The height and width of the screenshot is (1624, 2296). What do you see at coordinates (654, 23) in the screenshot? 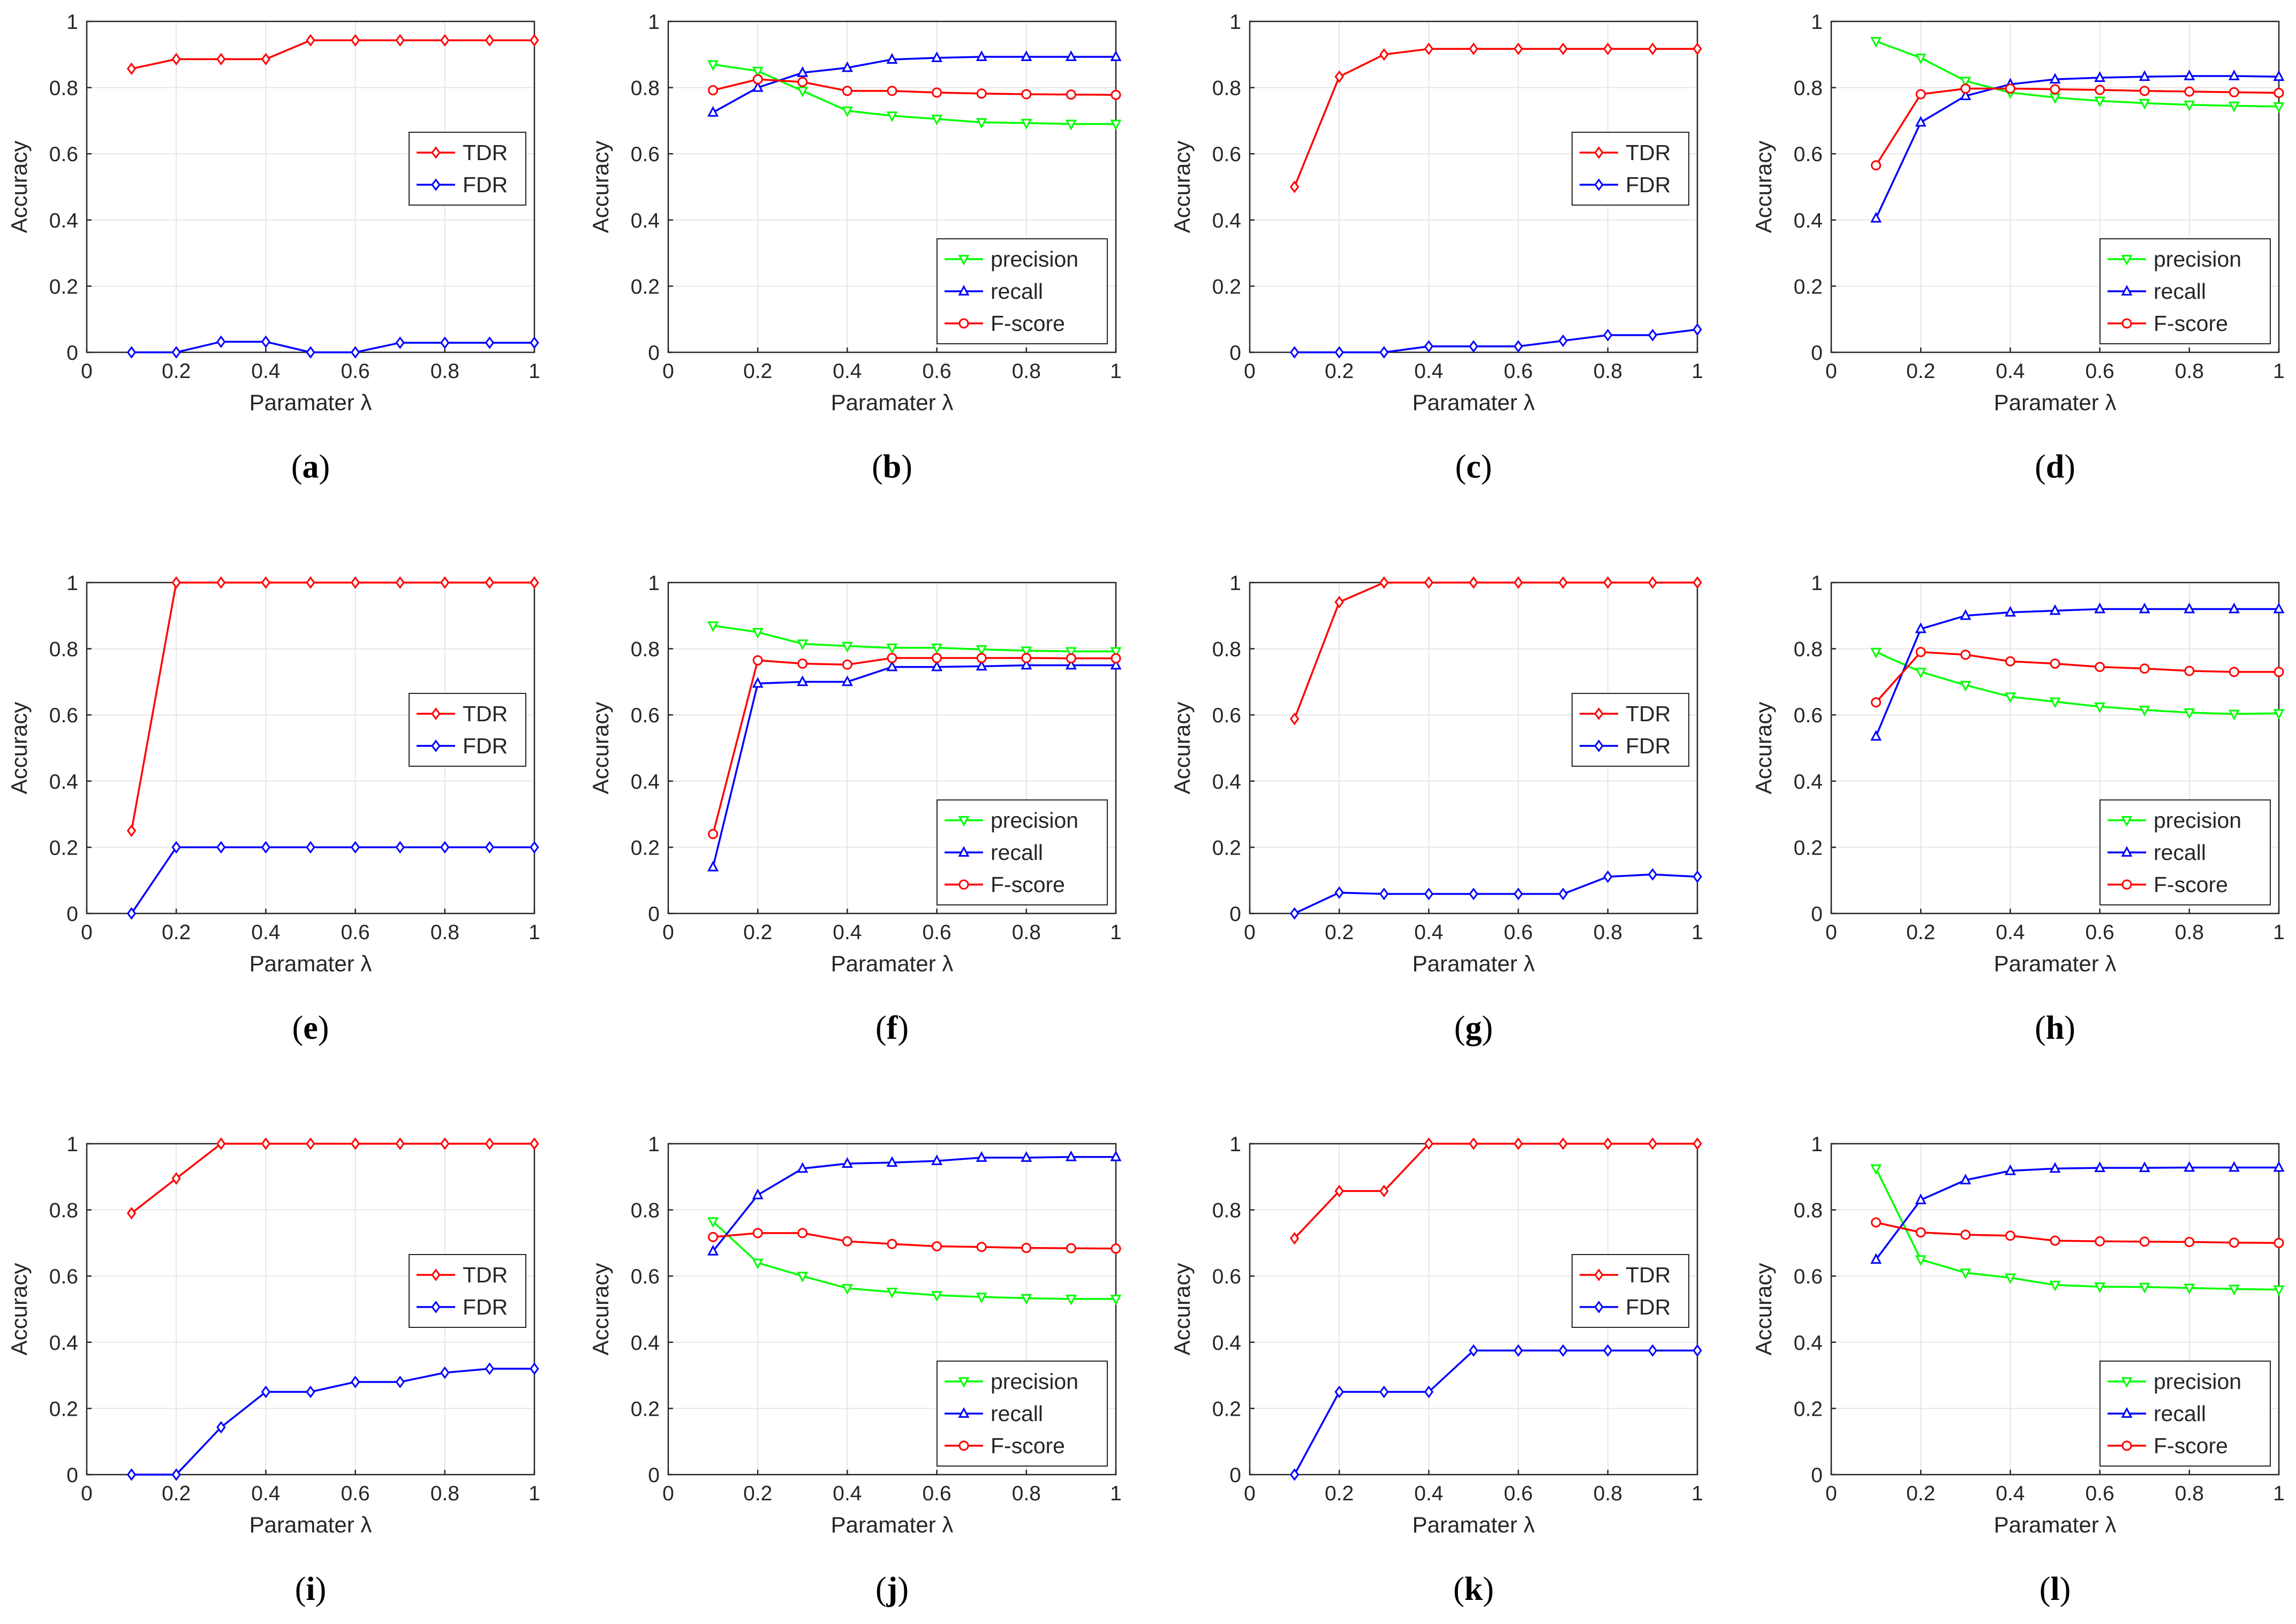
I see `y-tick-label: 1` at bounding box center [654, 23].